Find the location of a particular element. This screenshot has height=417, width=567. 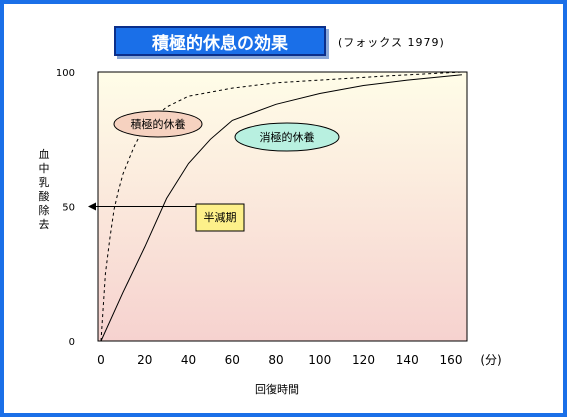

y-axis-label: 血中乳酸除去 is located at coordinates (44, 189).